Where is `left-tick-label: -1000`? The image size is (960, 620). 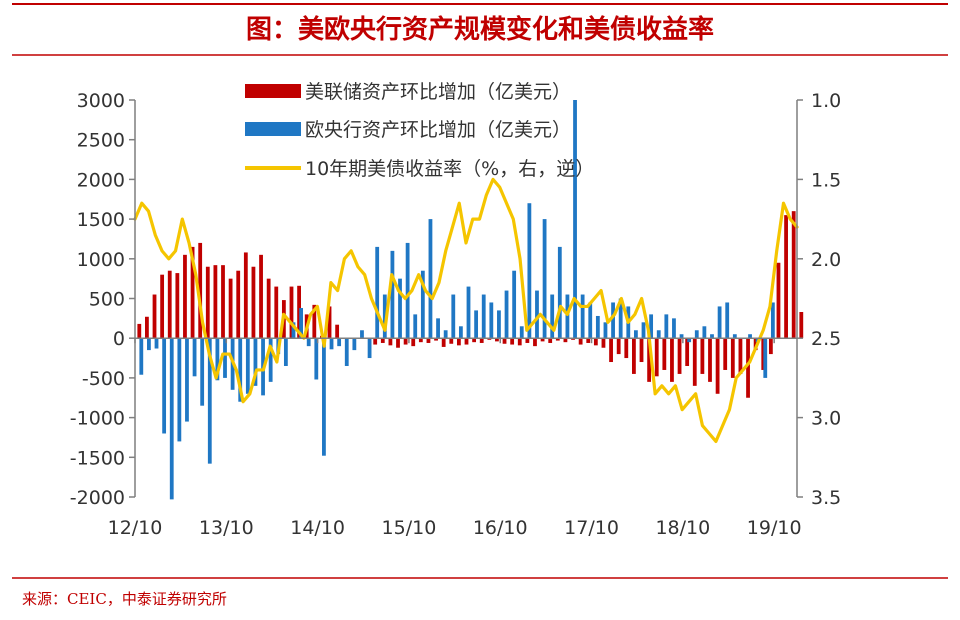
left-tick-label: -1000 is located at coordinates (97, 419).